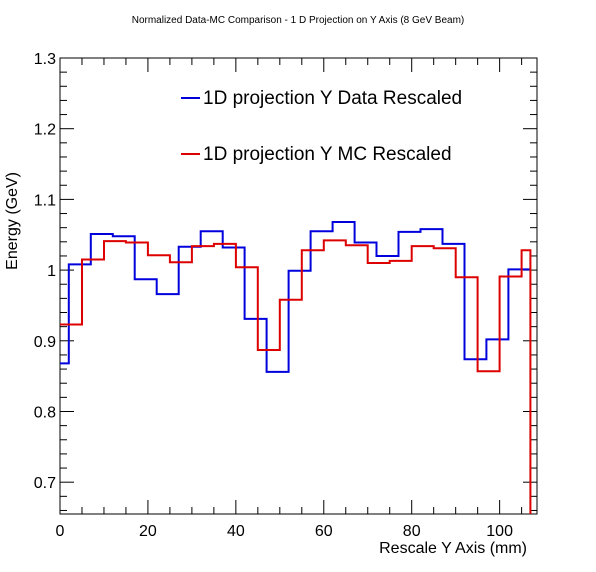 This screenshot has height=572, width=596. What do you see at coordinates (45, 342) in the screenshot?
I see `y-tick-label: 0.9` at bounding box center [45, 342].